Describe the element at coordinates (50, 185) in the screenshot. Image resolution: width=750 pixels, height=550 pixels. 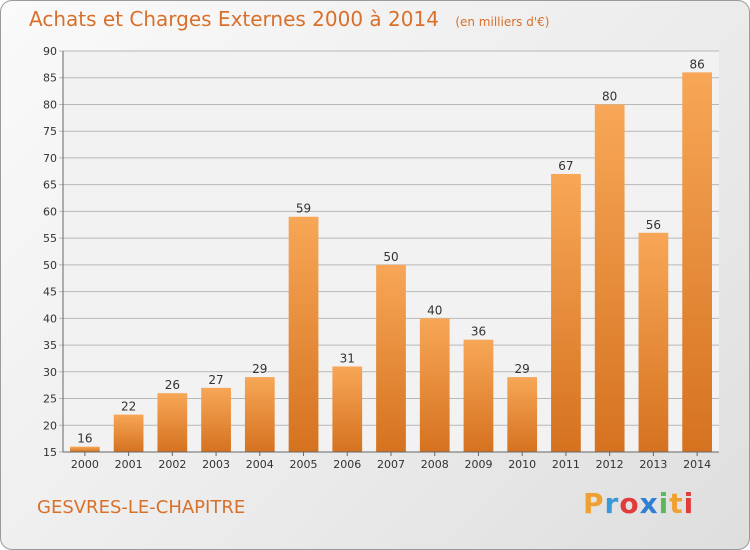
I see `y-tick-label: 65` at that location.